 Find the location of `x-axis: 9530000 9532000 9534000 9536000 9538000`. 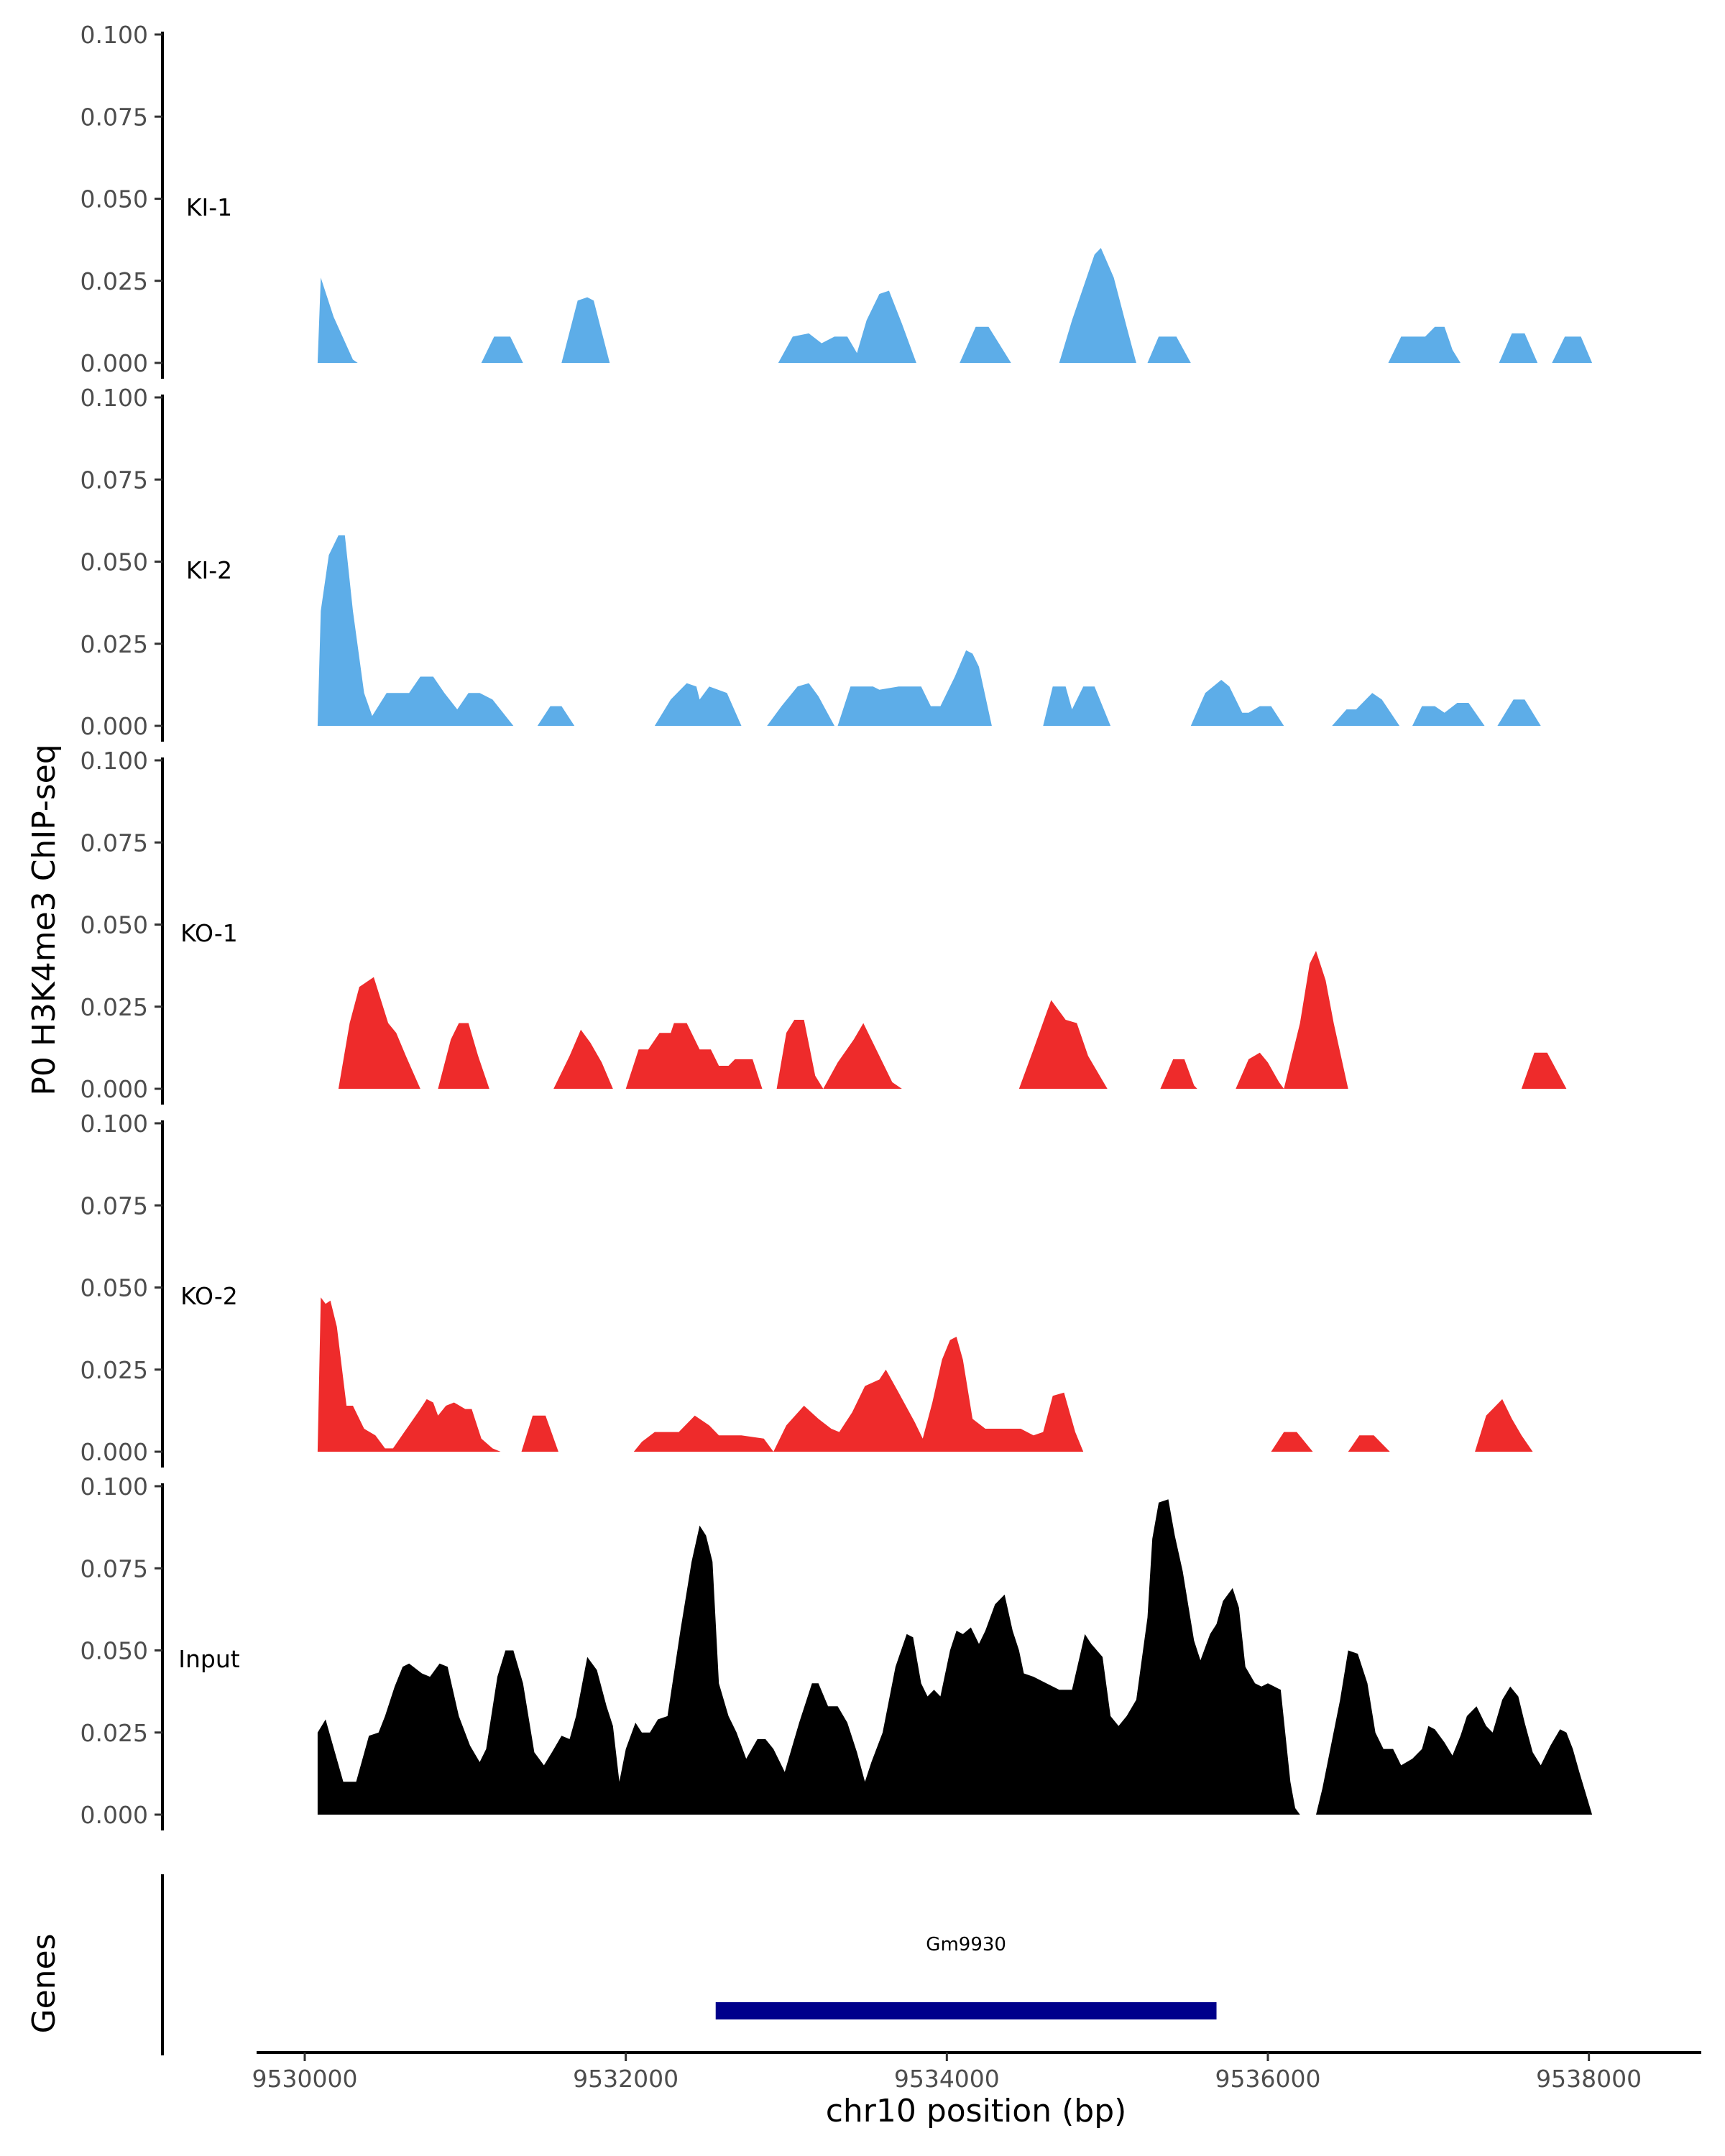

x-axis: 9530000 9532000 9534000 9536000 9538000 is located at coordinates (976, 2072).